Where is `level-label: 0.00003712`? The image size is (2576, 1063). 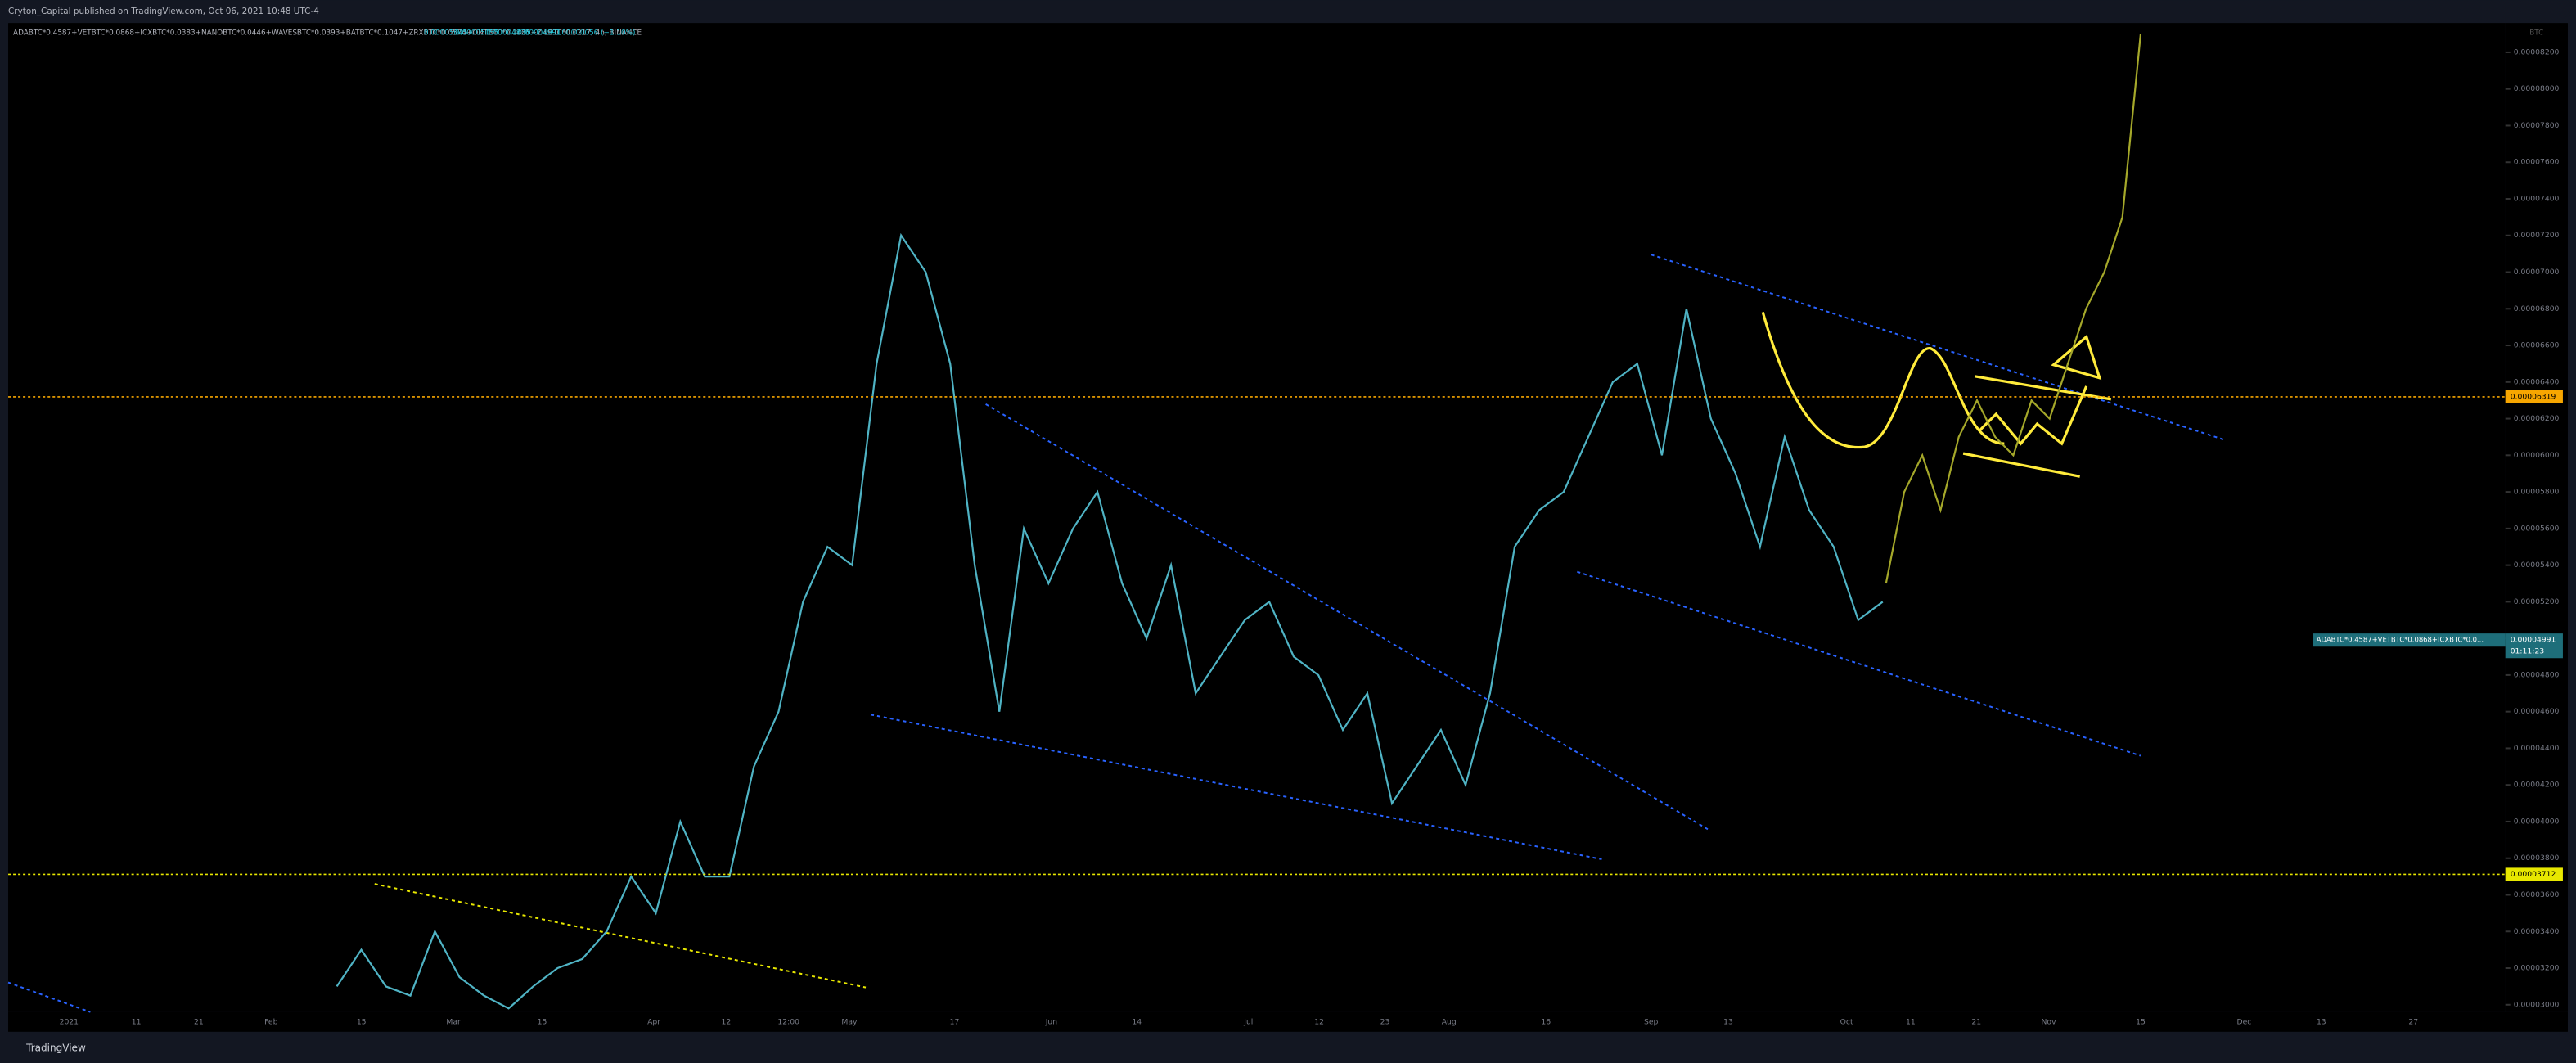
level-label: 0.00003712 is located at coordinates (2533, 874).